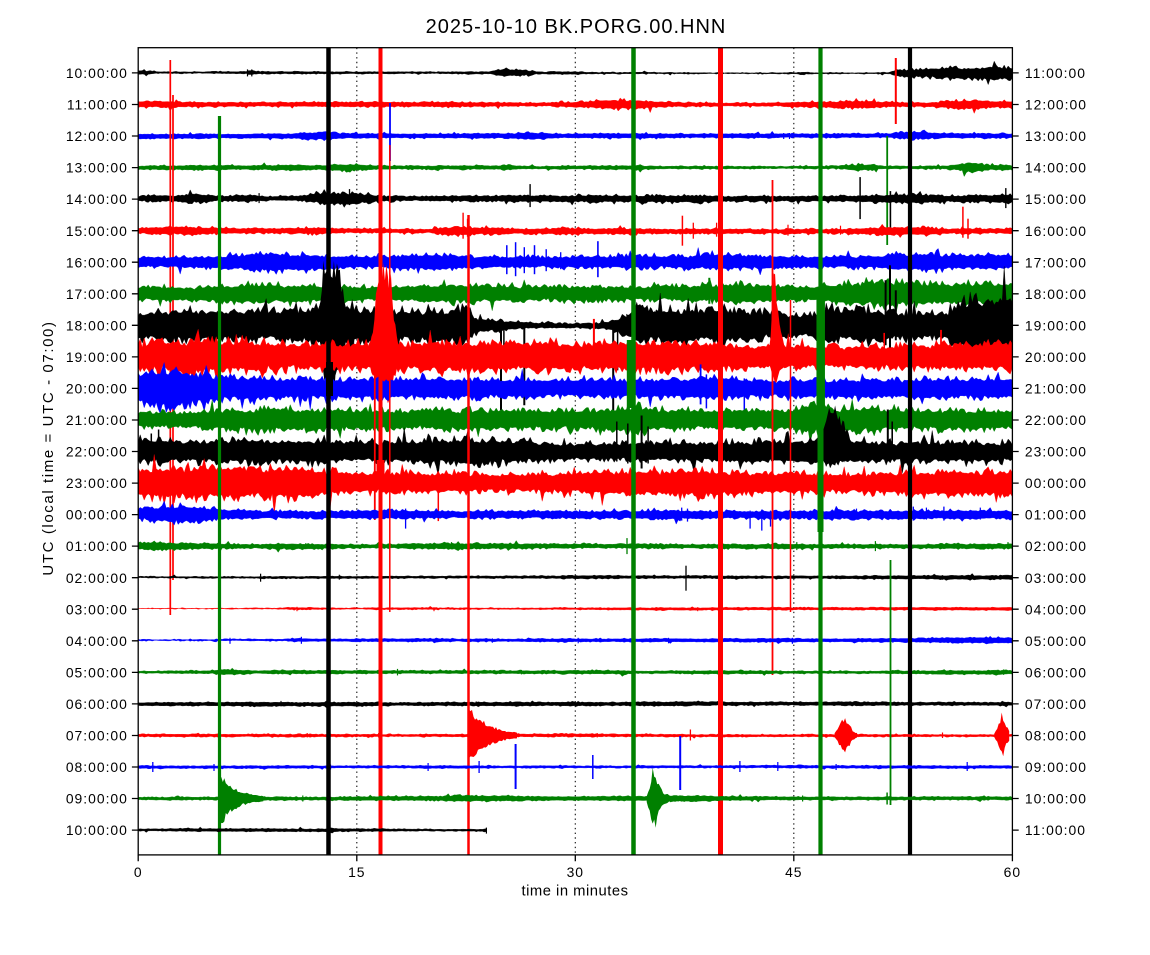 This screenshot has height=955, width=1150. I want to click on svg-text: 2025-10-10 BK.PORG.00.HNN, so click(576, 27).